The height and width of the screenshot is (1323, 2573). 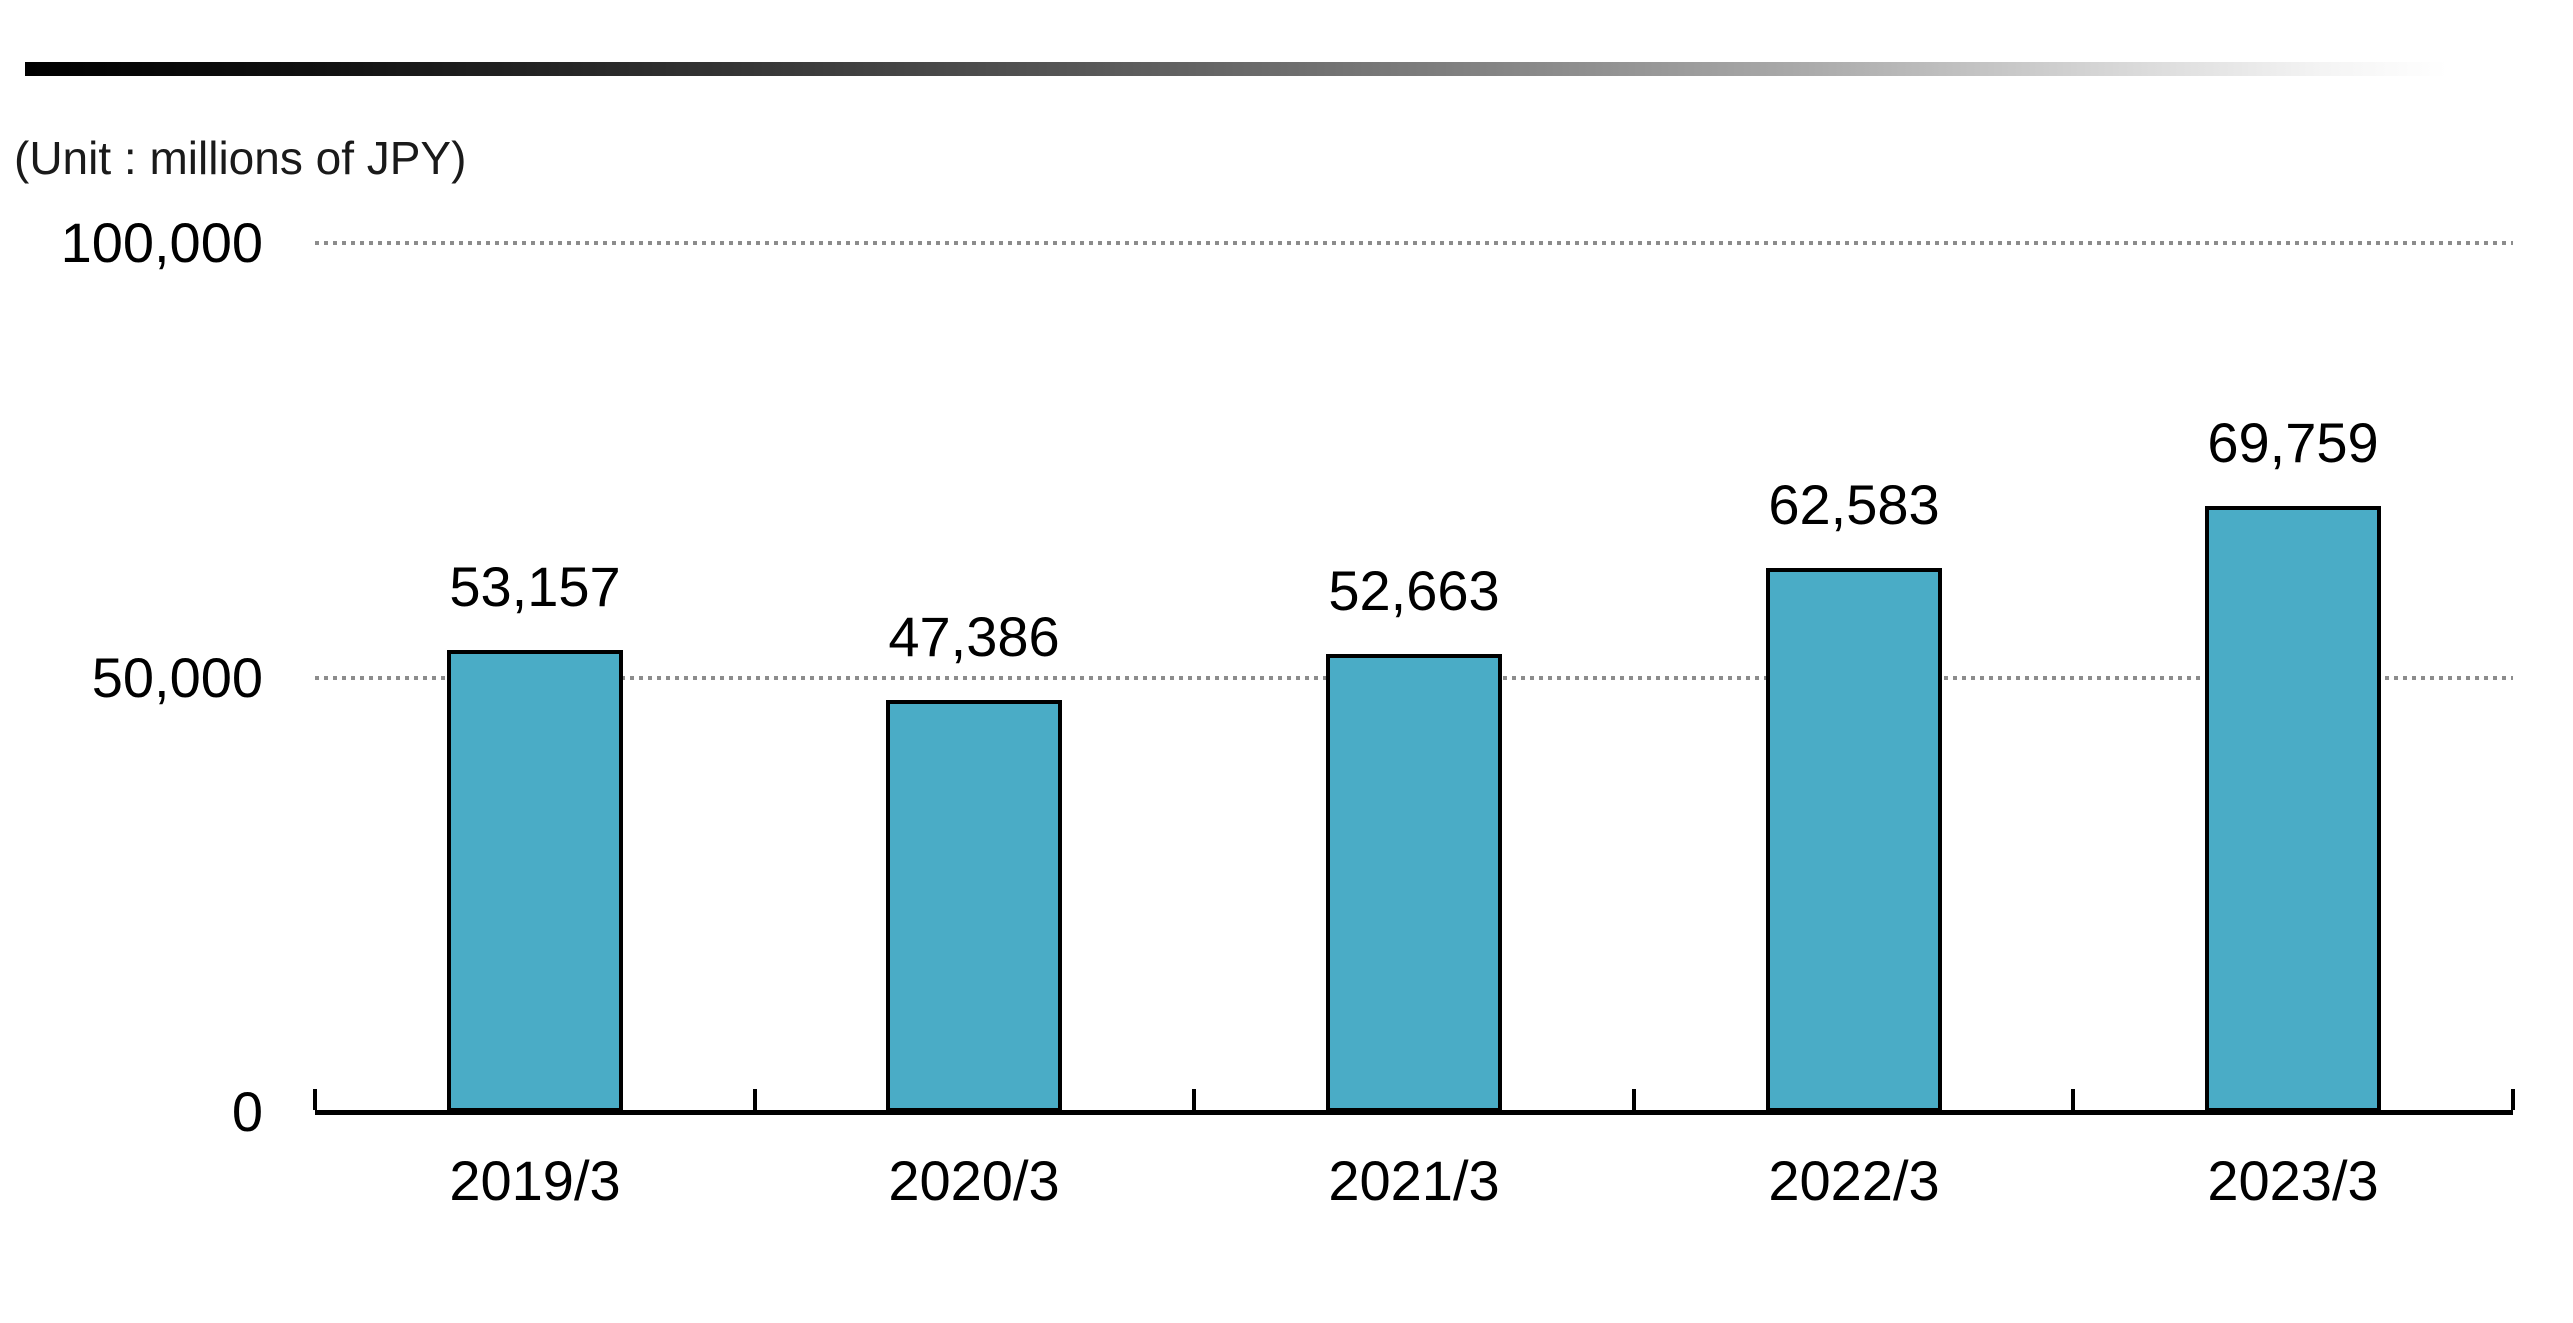 What do you see at coordinates (1414, 590) in the screenshot?
I see `bar-value-label: 52,663` at bounding box center [1414, 590].